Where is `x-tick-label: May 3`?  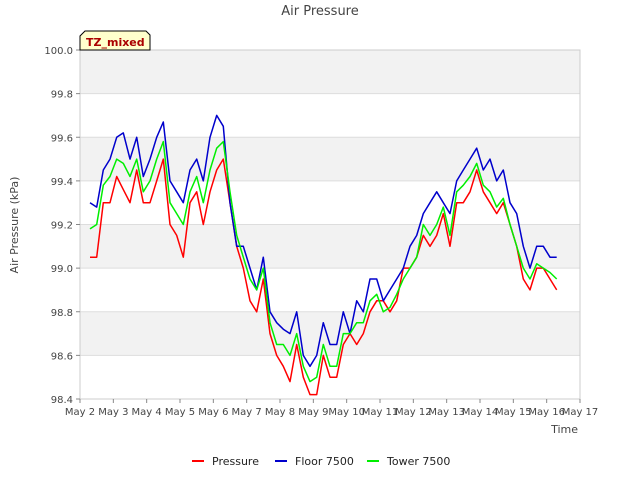
x-tick-label: May 3 is located at coordinates (113, 412).